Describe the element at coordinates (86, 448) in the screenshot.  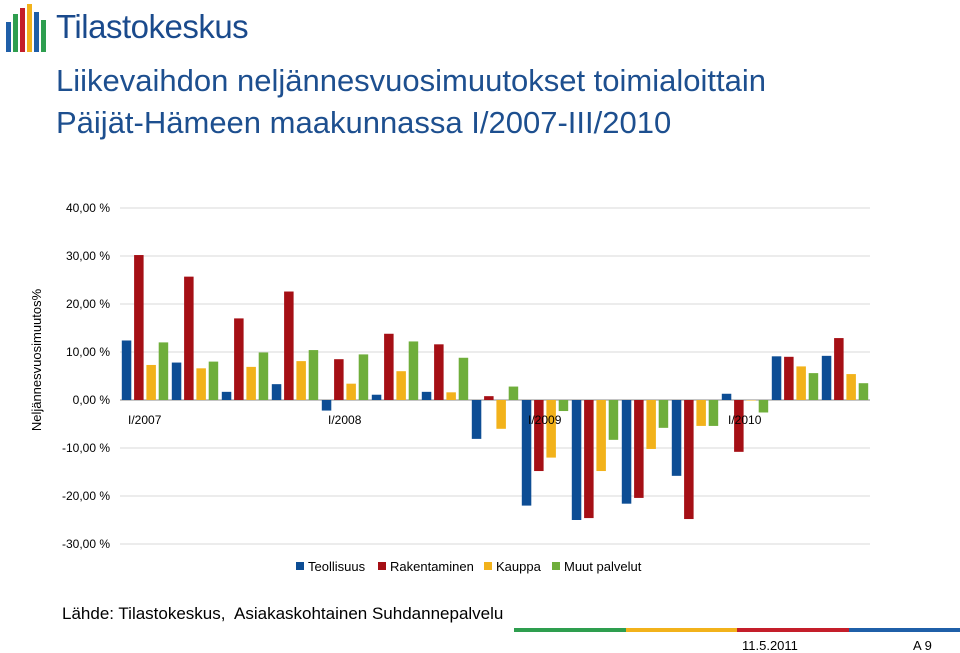
I see `y-tick-label: -10,00 %` at that location.